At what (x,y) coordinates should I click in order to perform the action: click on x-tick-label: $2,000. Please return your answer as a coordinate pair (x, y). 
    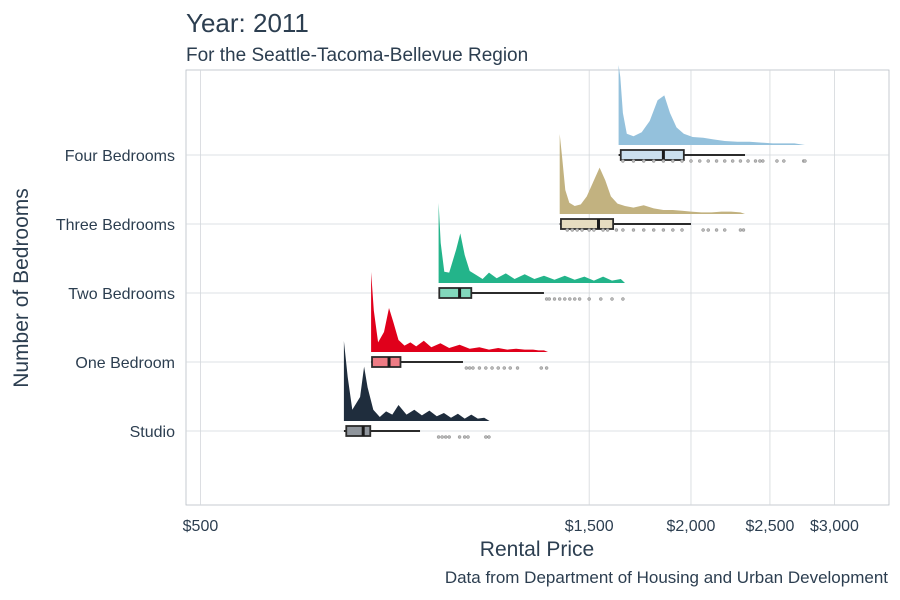
    Looking at the image, I should click on (691, 526).